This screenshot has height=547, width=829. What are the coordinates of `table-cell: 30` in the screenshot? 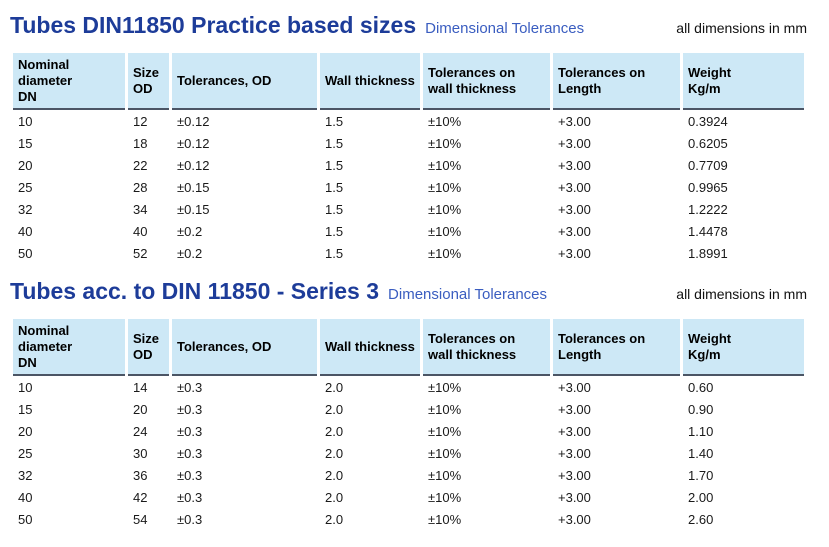 It's located at (140, 453).